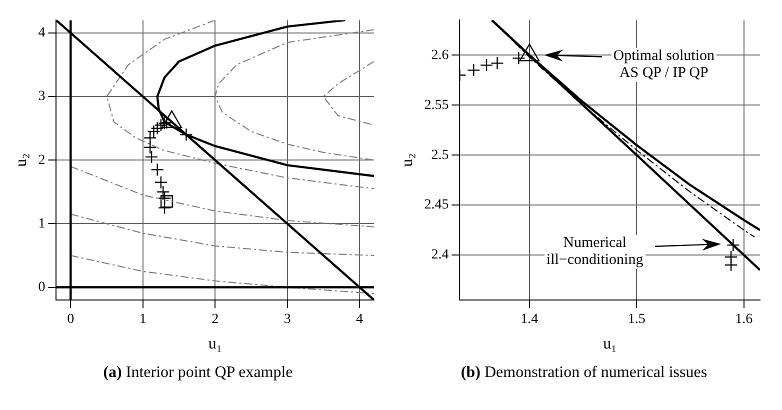 The image size is (782, 410). Describe the element at coordinates (215, 320) in the screenshot. I see `x-tick-label: 2` at that location.